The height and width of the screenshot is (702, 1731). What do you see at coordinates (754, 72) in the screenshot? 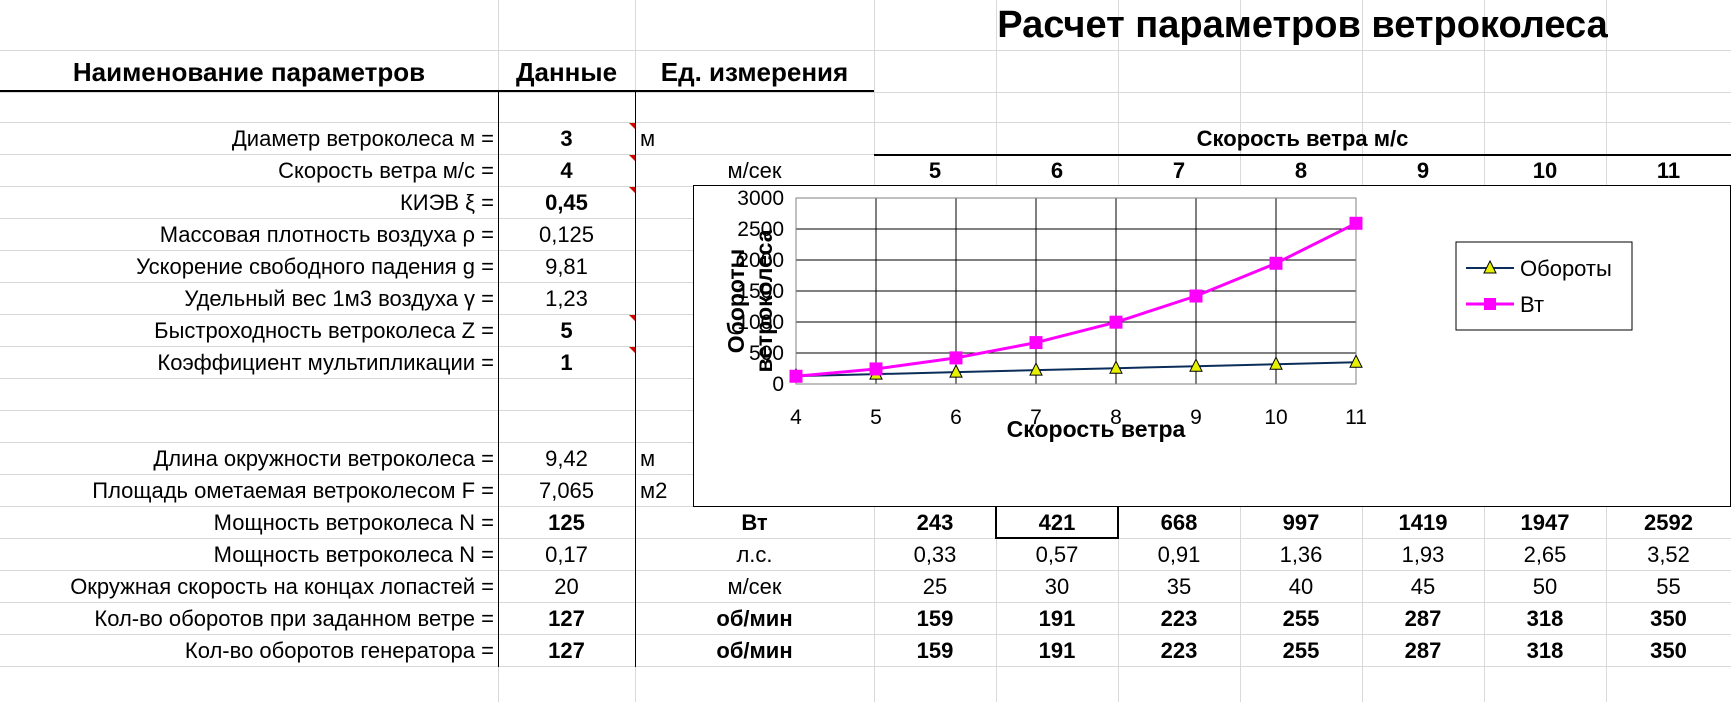
I see `header-unit: Ед. измерения` at bounding box center [754, 72].